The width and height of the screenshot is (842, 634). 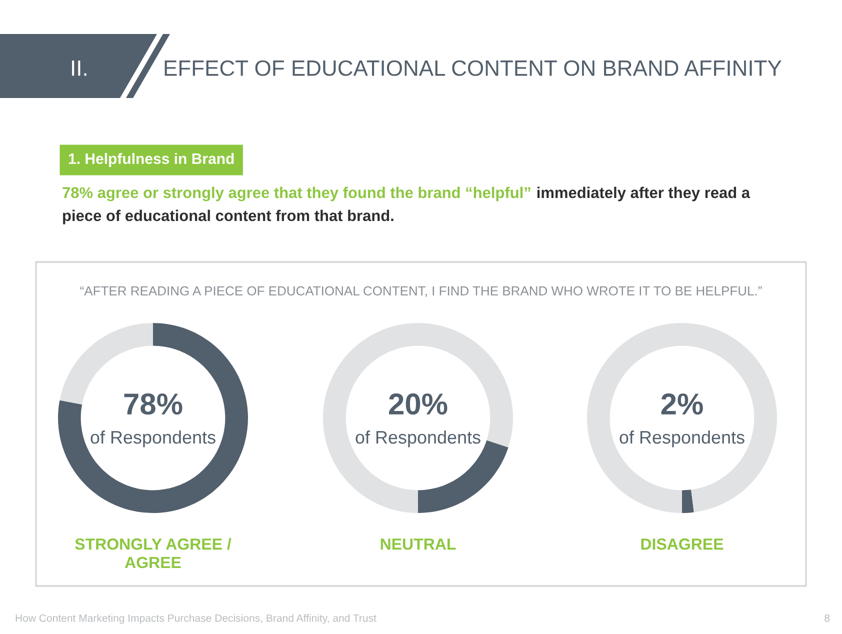 What do you see at coordinates (418, 544) in the screenshot?
I see `slice-label: NEUTRAL` at bounding box center [418, 544].